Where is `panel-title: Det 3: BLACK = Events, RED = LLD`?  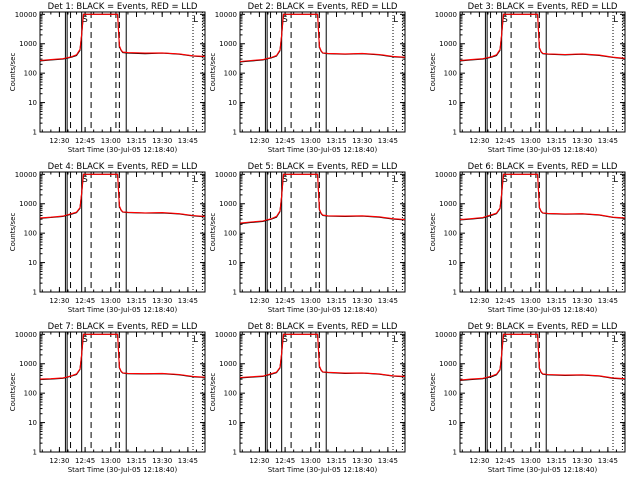
panel-title: Det 3: BLACK = Events, RED = LLD is located at coordinates (543, 7).